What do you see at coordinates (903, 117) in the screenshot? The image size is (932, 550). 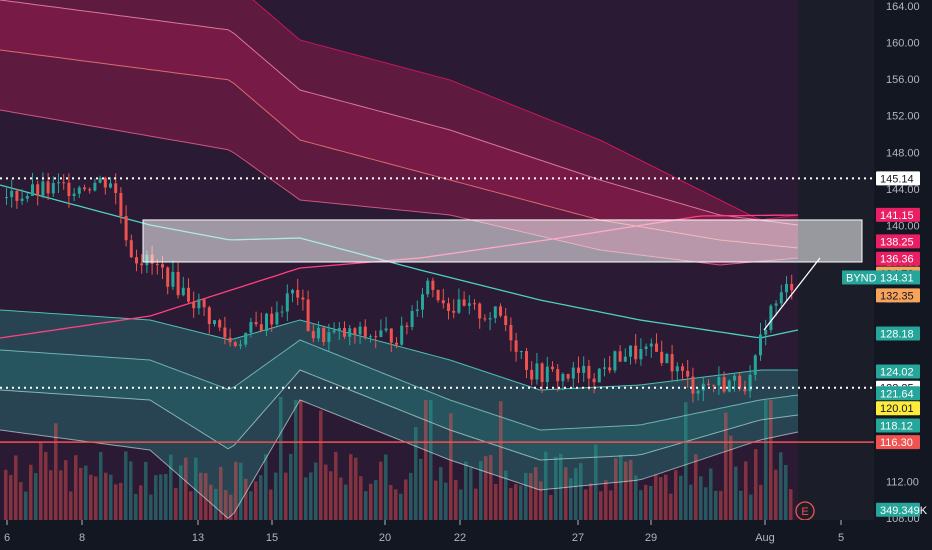 I see `y-tick-label: 152.00` at bounding box center [903, 117].